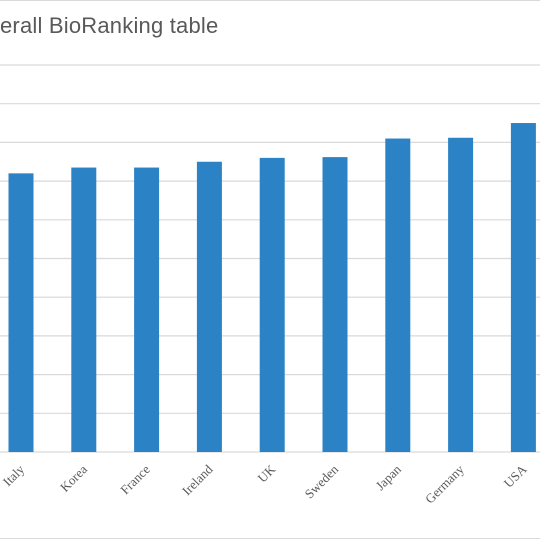  Describe the element at coordinates (515, 475) in the screenshot. I see `x-tick-label-usa: USA` at that location.